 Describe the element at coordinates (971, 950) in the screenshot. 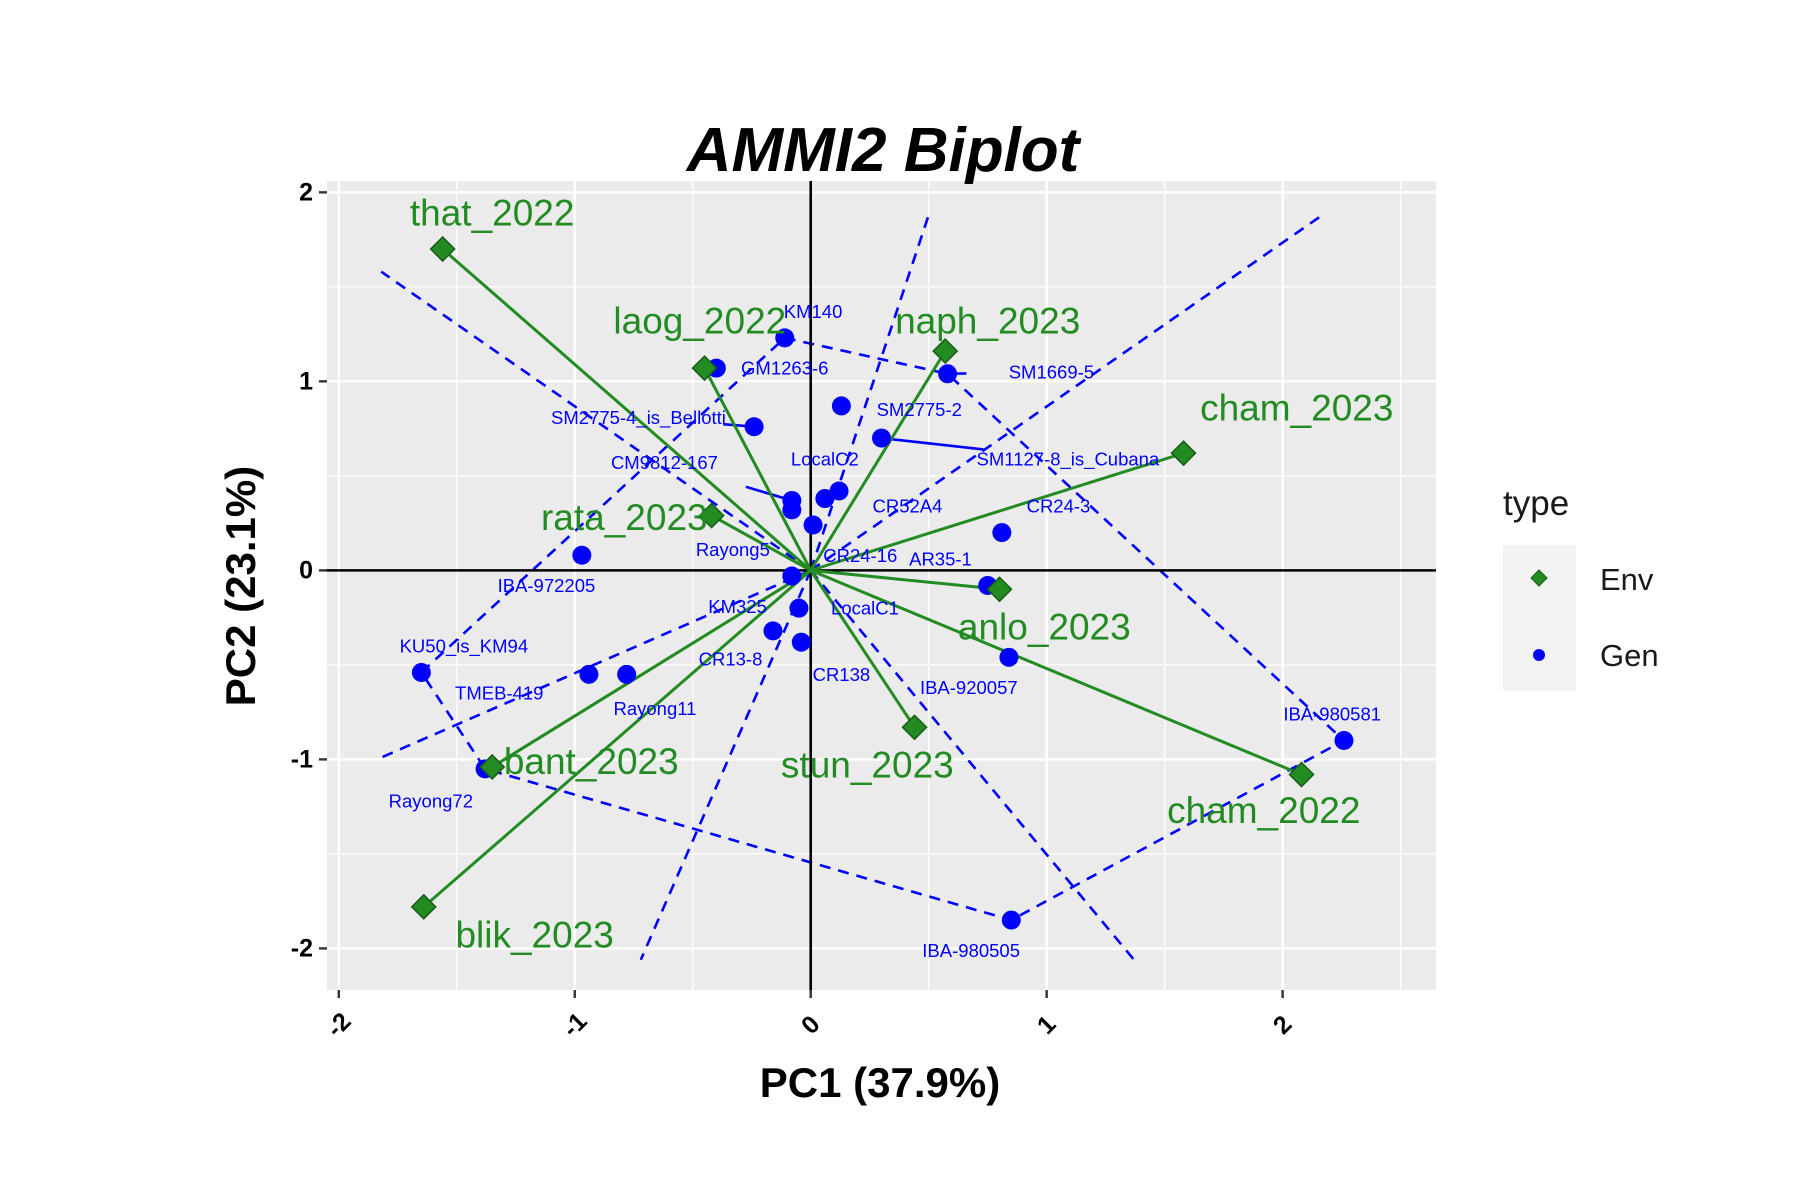

I see `gen-label-IBA-980505: IBA-980505` at that location.